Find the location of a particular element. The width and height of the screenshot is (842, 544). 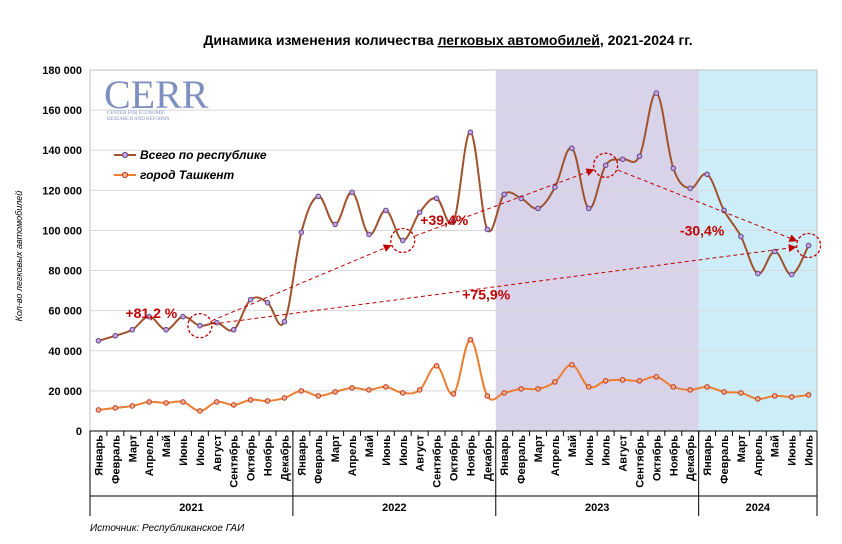

annotation-label: +81,2 % is located at coordinates (151, 313).